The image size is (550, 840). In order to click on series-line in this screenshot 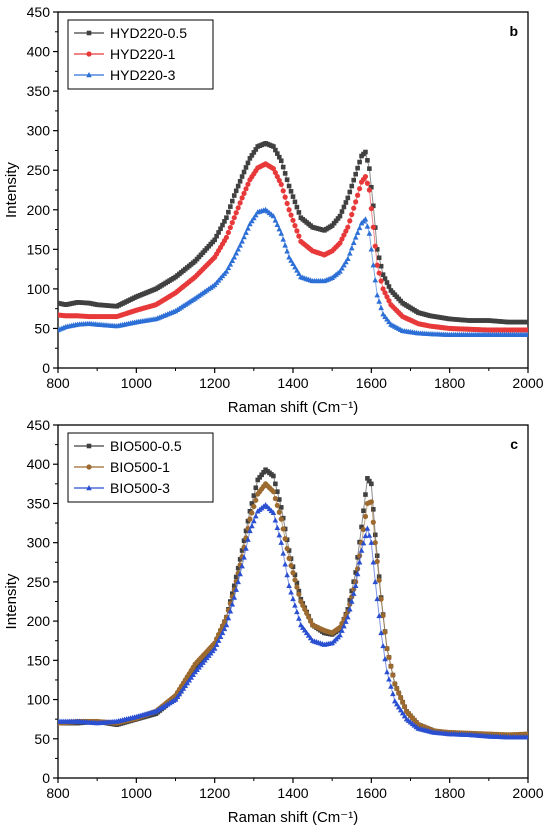, I will do `click(293, 272)`.